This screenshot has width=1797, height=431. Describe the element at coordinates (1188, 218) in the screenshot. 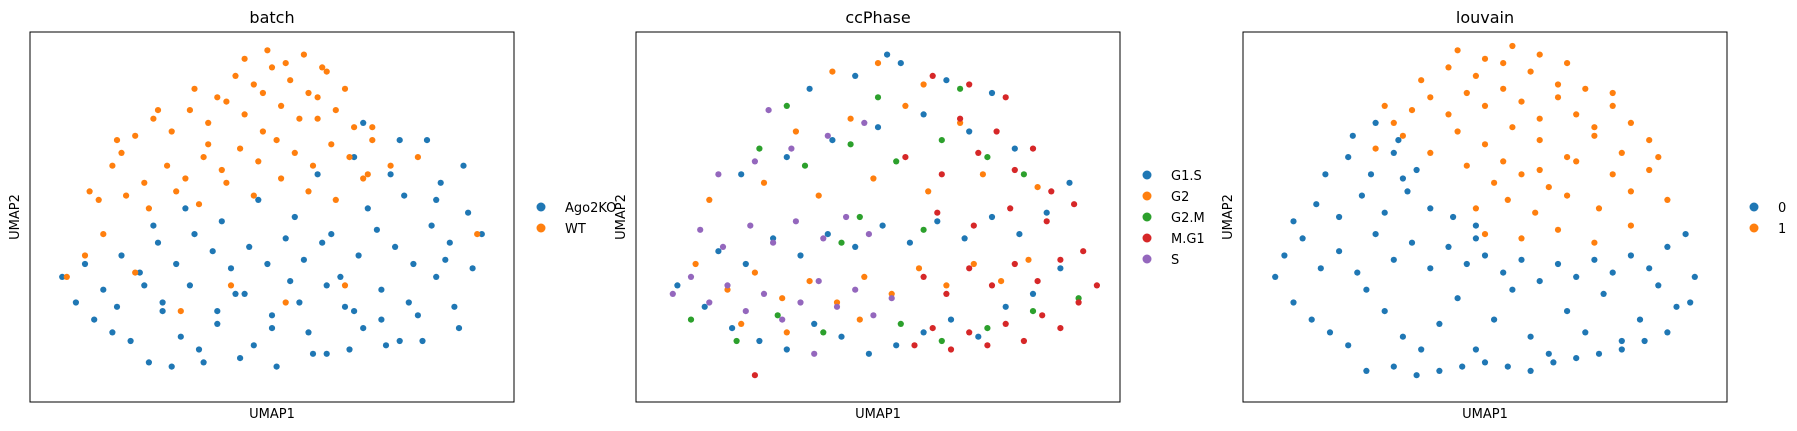

I see `legend-label: G2.M` at that location.